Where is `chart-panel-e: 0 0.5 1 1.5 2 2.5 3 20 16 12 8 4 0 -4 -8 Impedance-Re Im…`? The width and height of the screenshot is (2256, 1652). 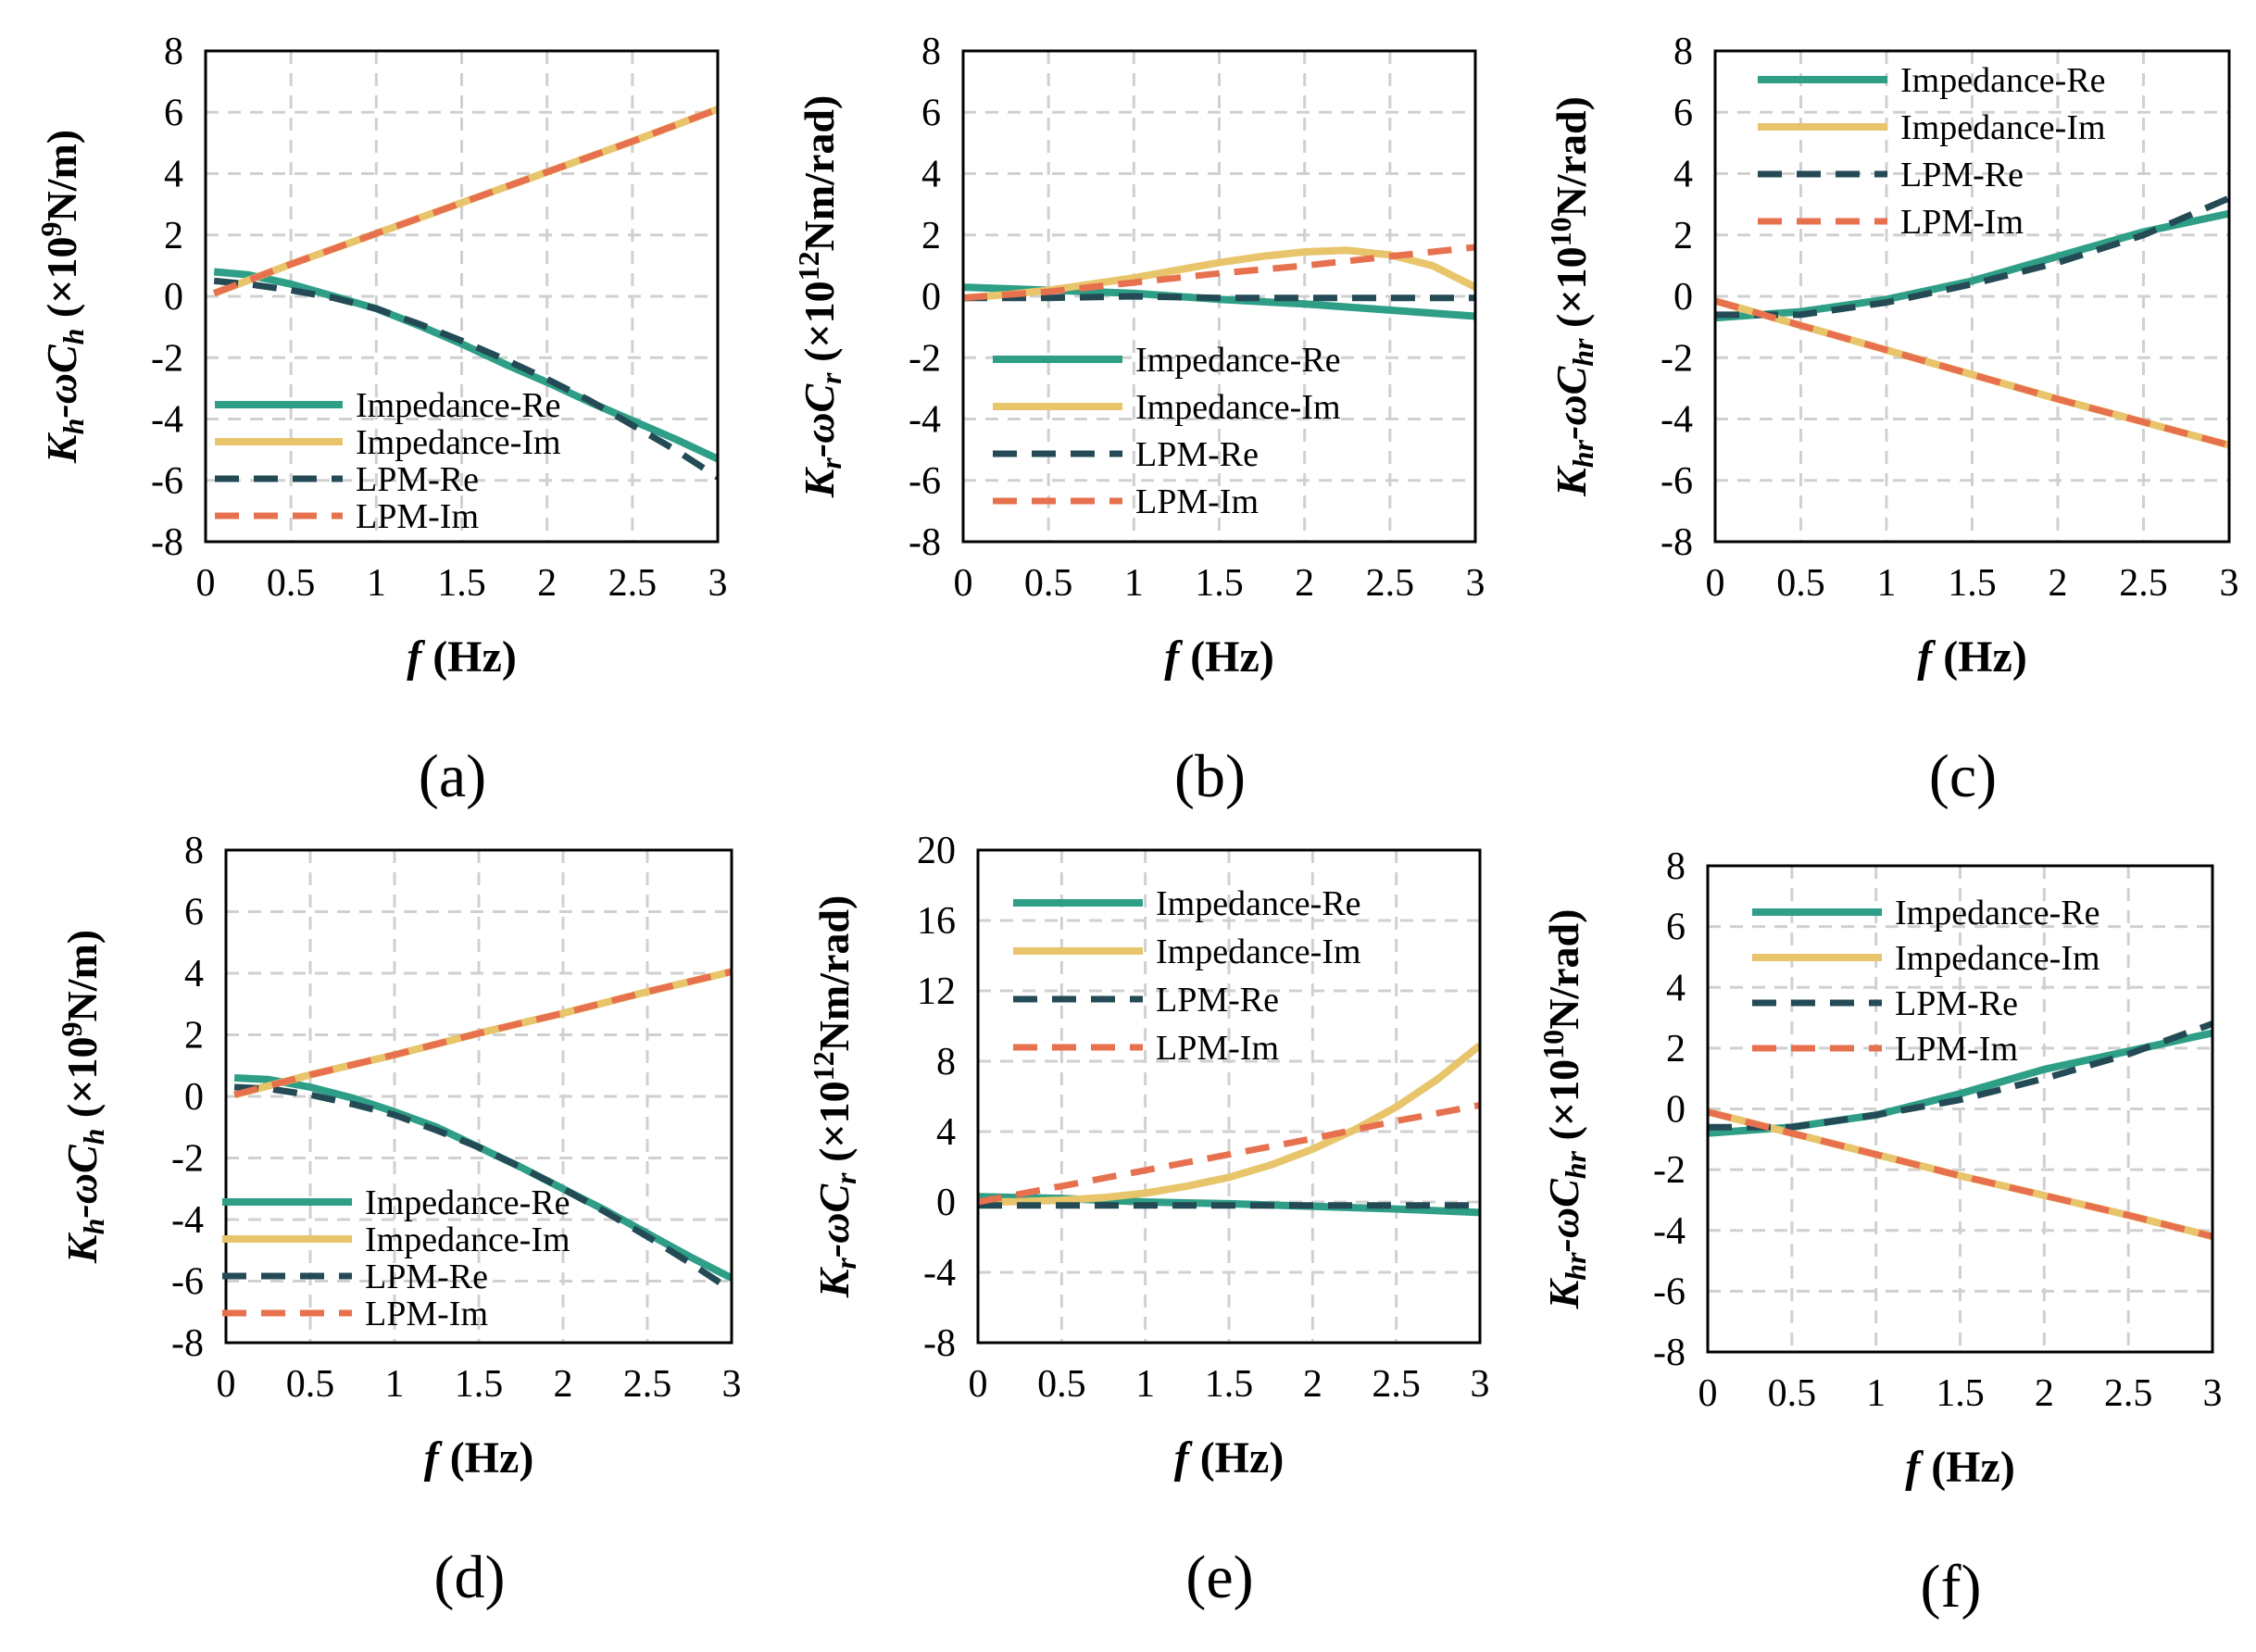
chart-panel-e: 0 0.5 1 1.5 2 2.5 3 20 16 12 8 4 0 -4 -8 Impedance-Re Im… is located at coordinates (1148, 1220).